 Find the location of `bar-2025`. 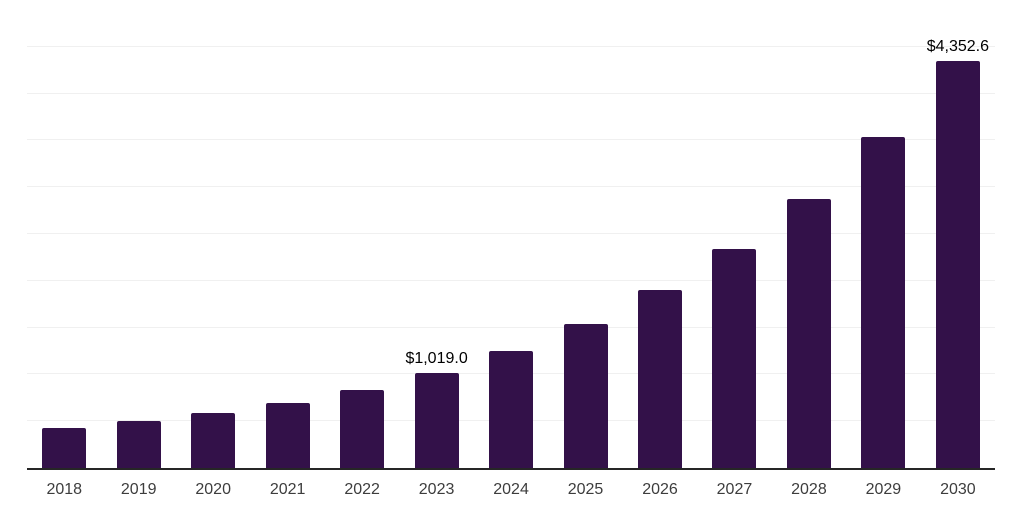

bar-2025 is located at coordinates (585, 395).